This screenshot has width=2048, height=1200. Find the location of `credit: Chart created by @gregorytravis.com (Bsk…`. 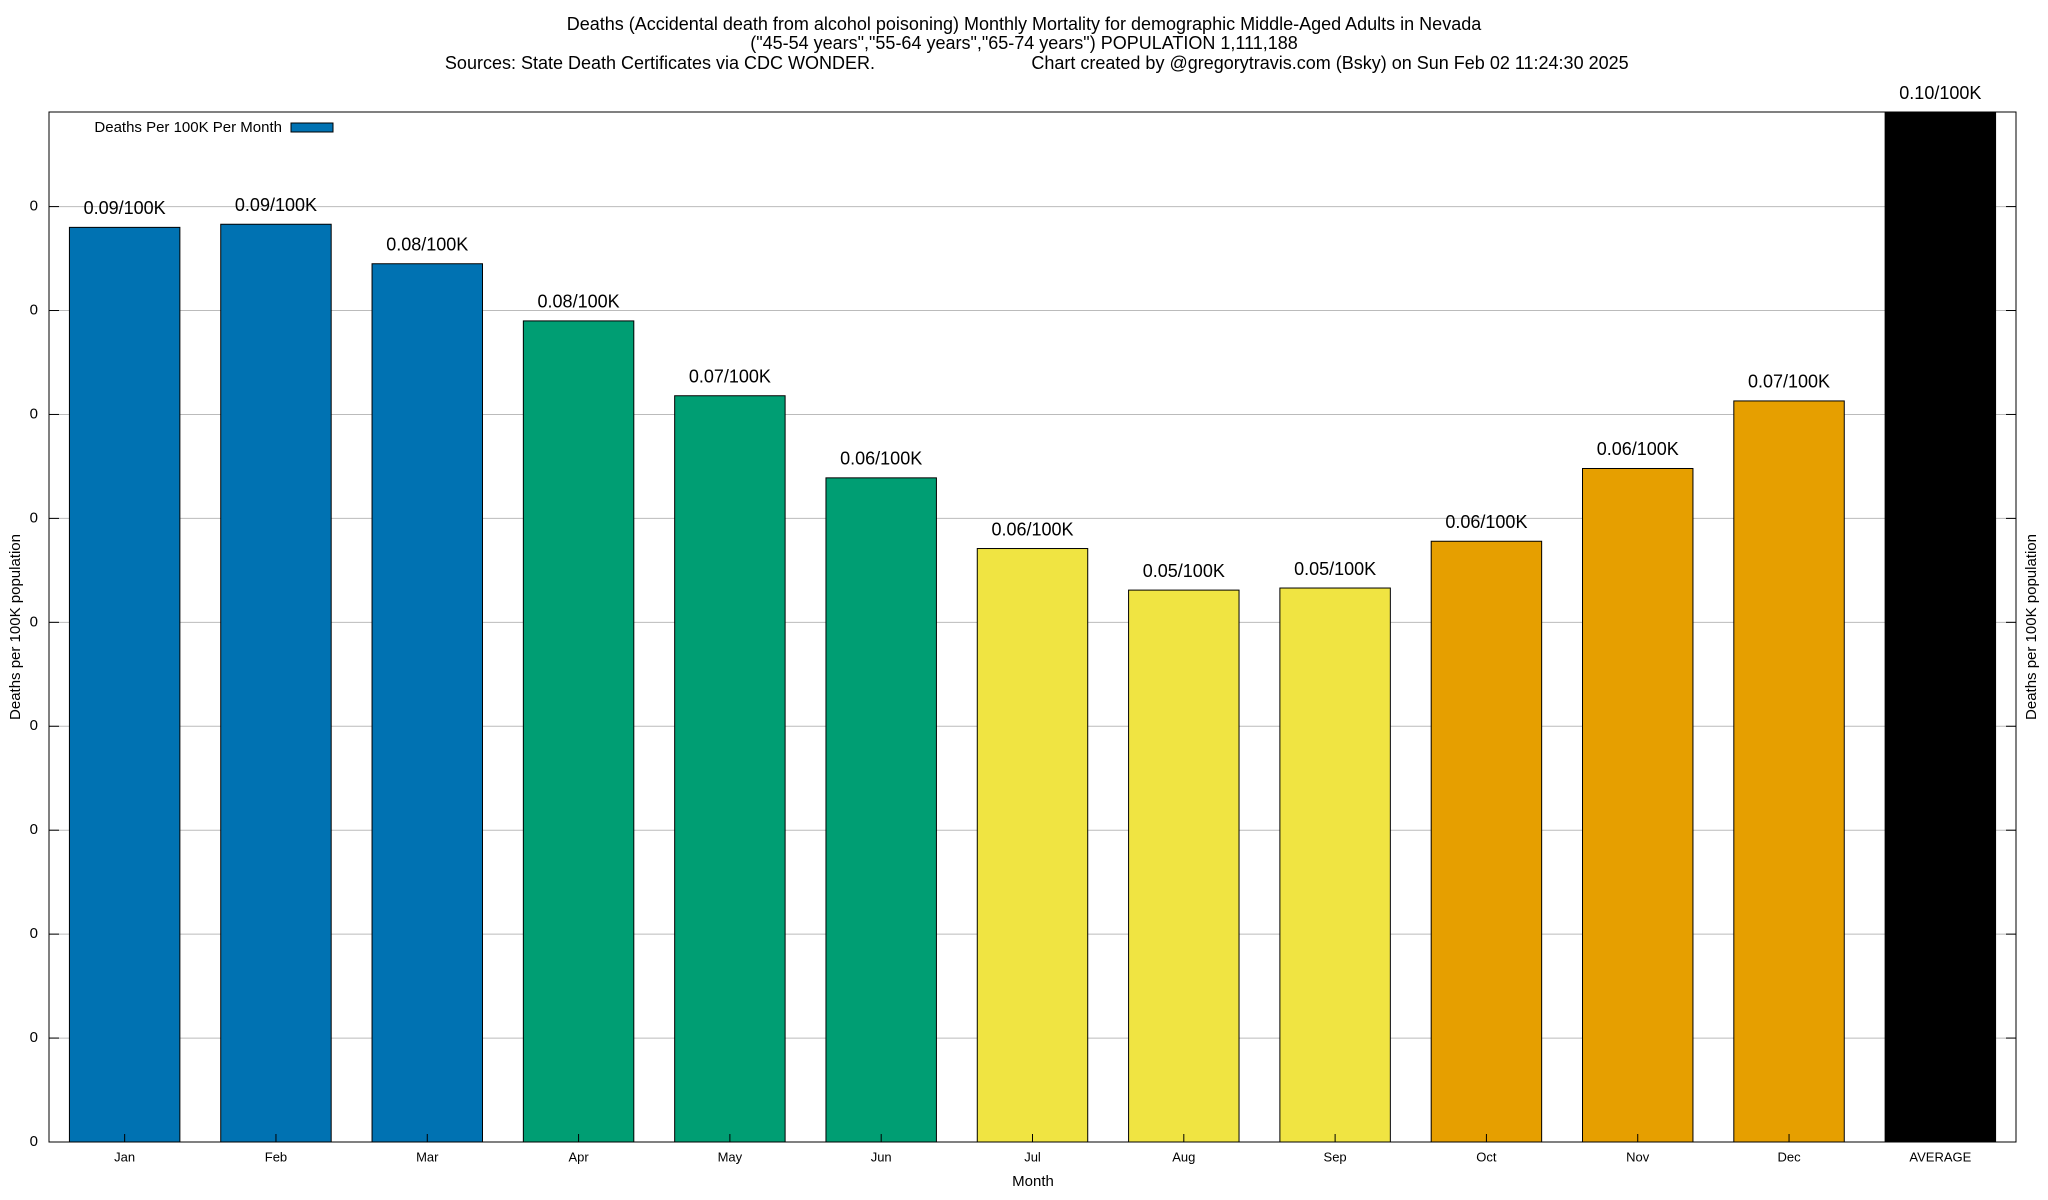

credit: Chart created by @gregorytravis.com (Bsk… is located at coordinates (1329, 63).